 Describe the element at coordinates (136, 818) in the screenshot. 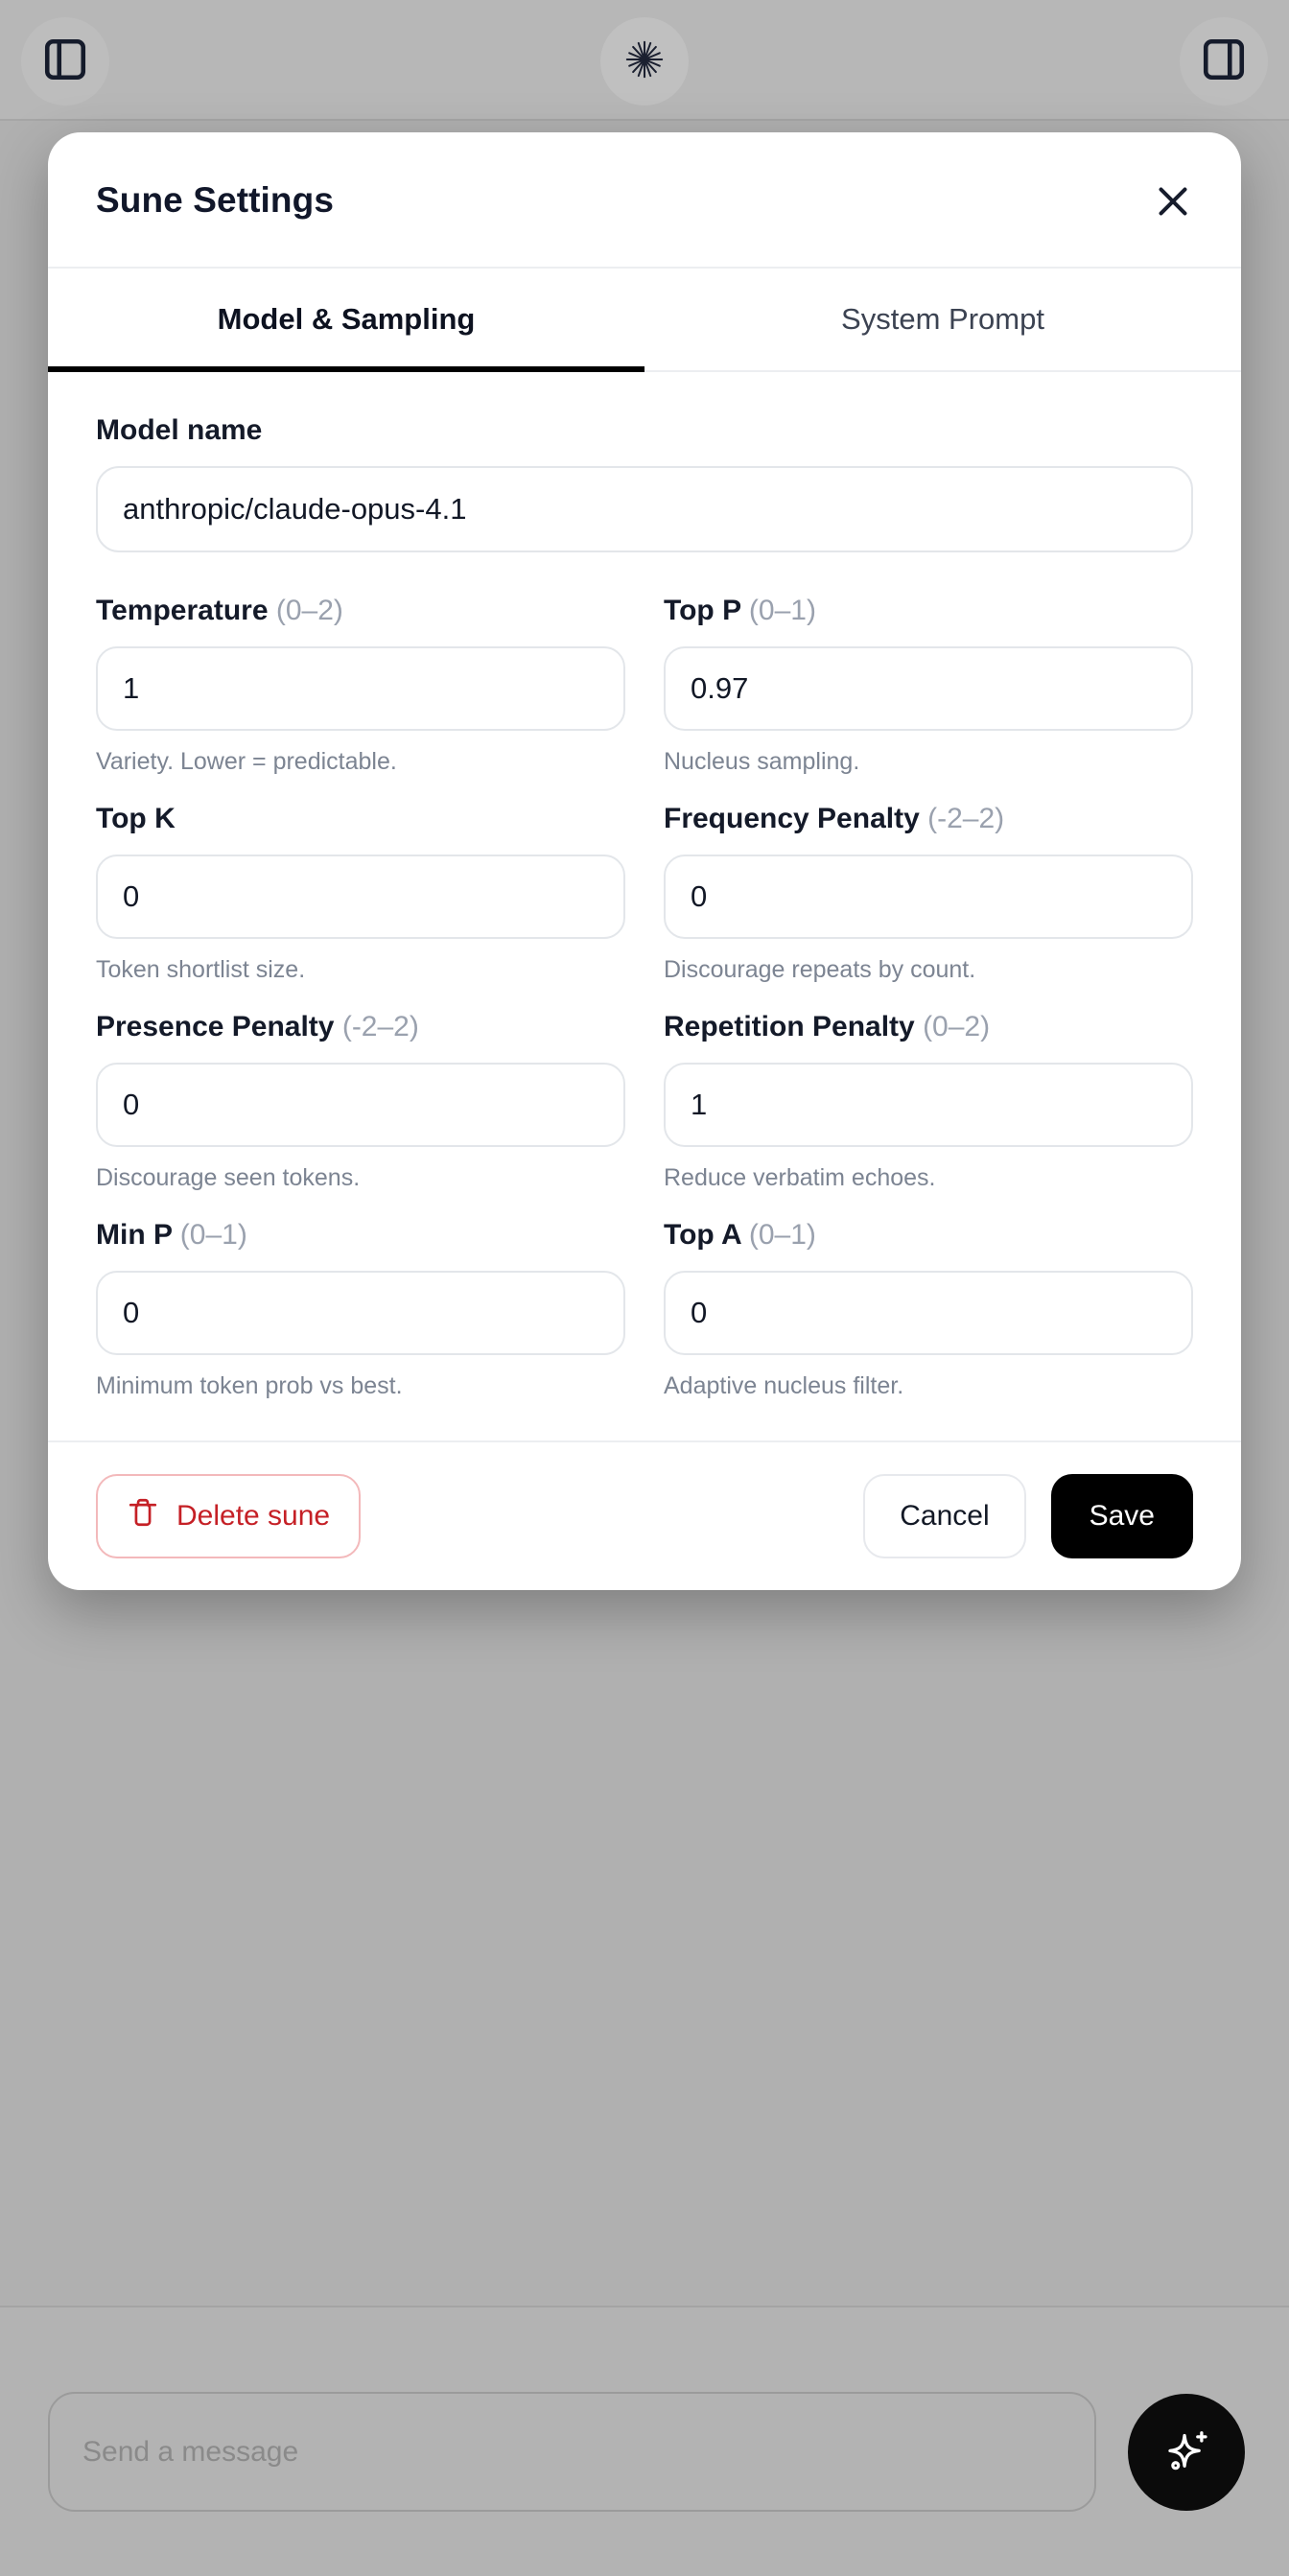

I see `field-top-k-label-text: Top K` at that location.